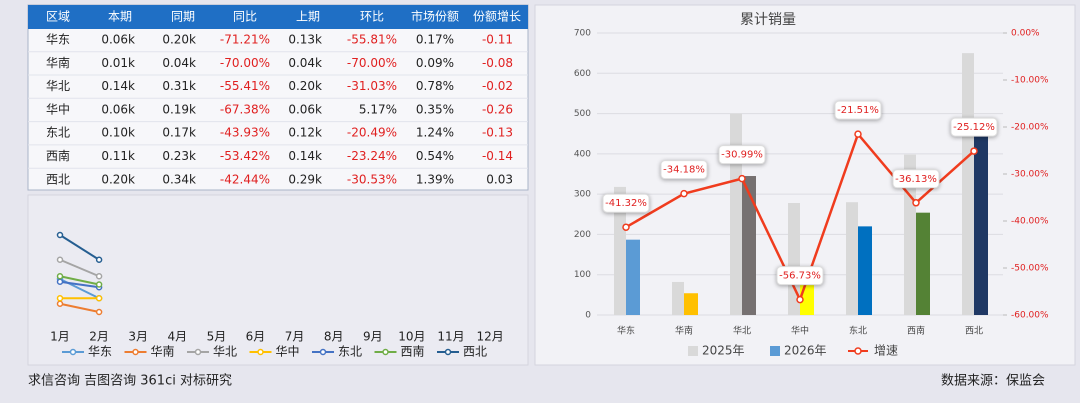 Image resolution: width=1080 pixels, height=403 pixels. I want to click on data-label: -36.13%, so click(916, 179).